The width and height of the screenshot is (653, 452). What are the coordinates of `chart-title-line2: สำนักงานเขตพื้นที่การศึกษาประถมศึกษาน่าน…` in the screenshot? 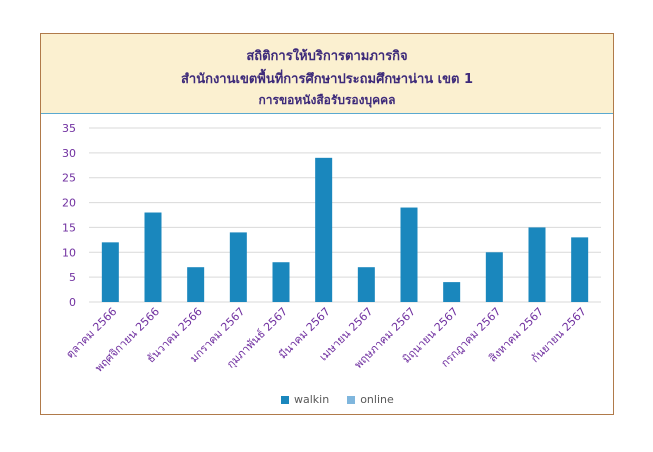 It's located at (327, 79).